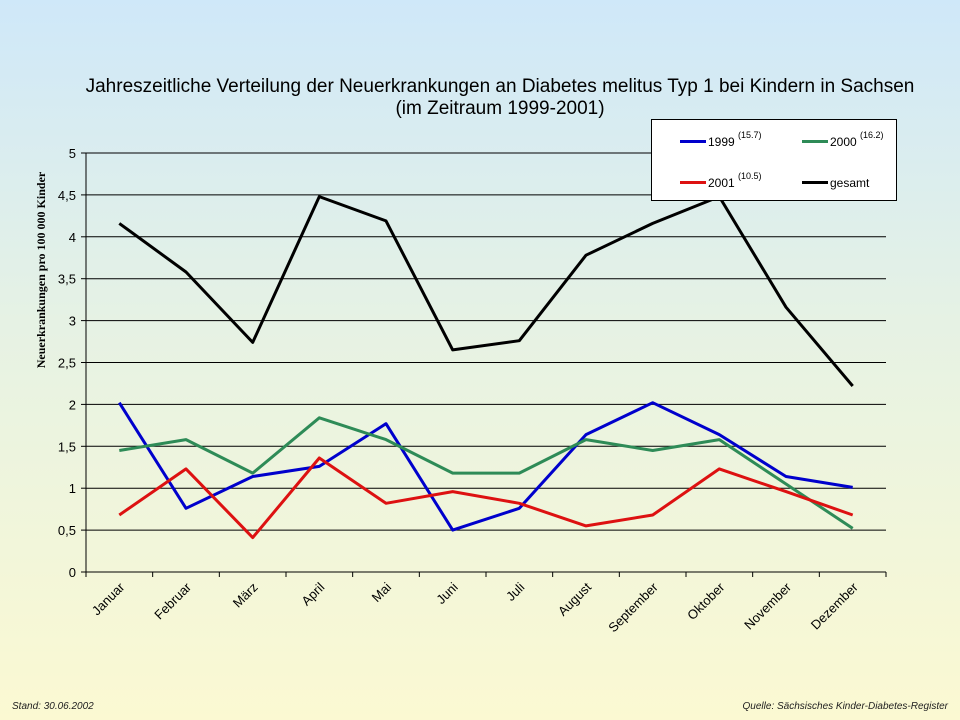 This screenshot has height=720, width=960. Describe the element at coordinates (843, 142) in the screenshot. I see `legend-label-2000: 2000` at that location.